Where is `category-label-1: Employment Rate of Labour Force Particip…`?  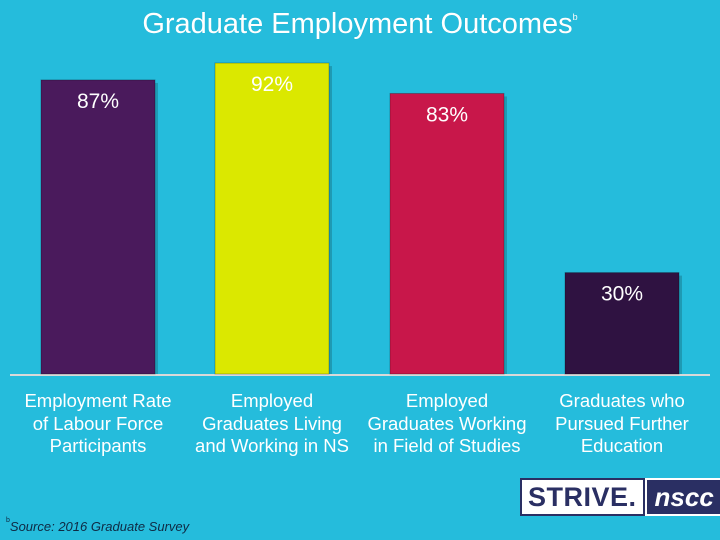 category-label-1: Employment Rate of Labour Force Particip… is located at coordinates (98, 423).